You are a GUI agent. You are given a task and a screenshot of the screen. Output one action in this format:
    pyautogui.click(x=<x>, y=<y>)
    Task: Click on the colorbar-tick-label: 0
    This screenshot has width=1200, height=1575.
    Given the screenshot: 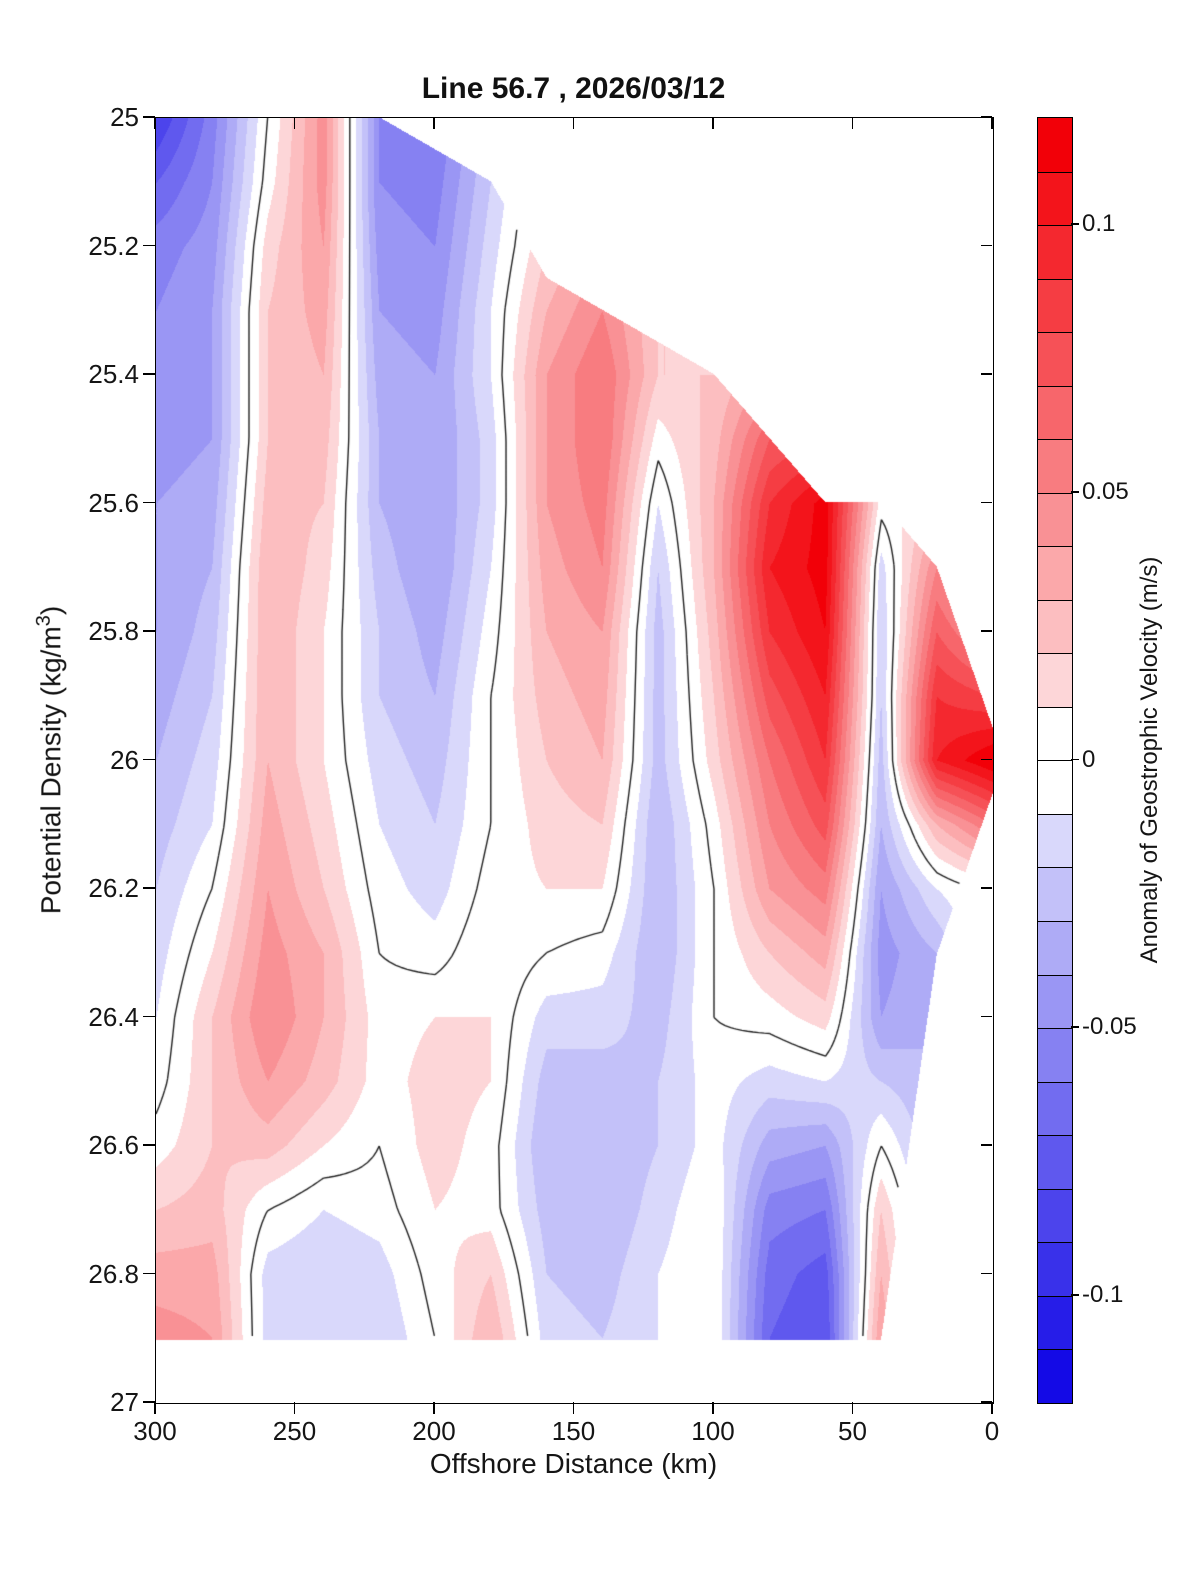 What is the action you would take?
    pyautogui.click(x=1089, y=759)
    